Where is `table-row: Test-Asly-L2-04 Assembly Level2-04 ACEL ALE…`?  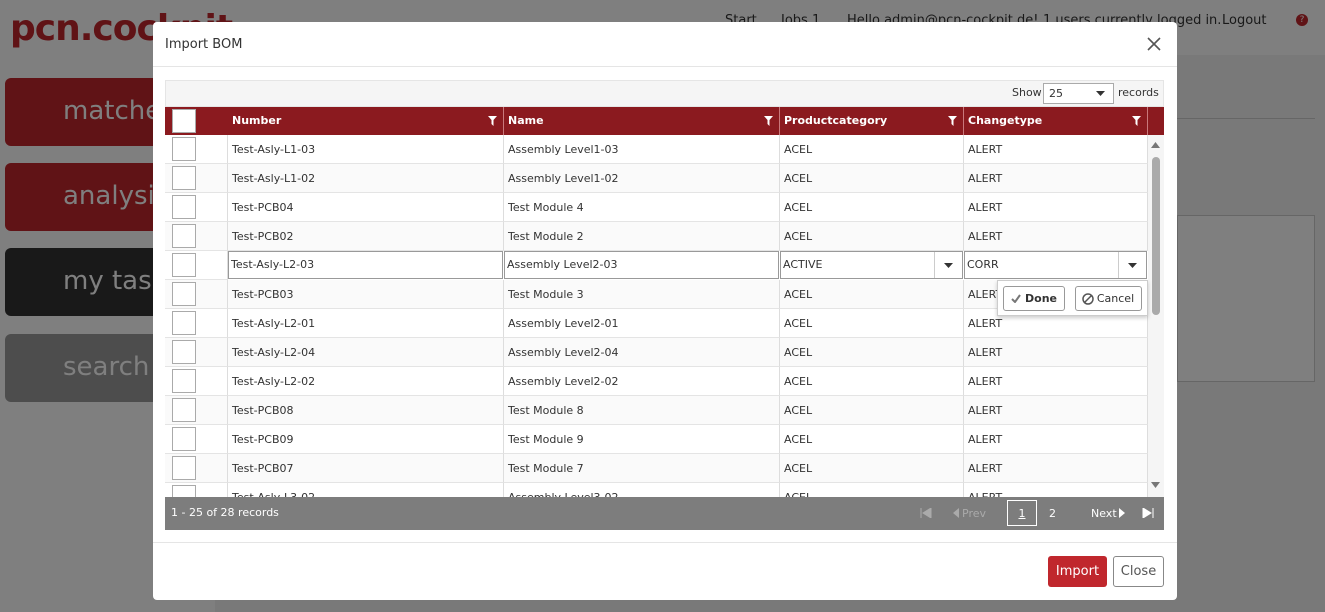
table-row: Test-Asly-L2-04 Assembly Level2-04 ACEL ALE… is located at coordinates (656, 352).